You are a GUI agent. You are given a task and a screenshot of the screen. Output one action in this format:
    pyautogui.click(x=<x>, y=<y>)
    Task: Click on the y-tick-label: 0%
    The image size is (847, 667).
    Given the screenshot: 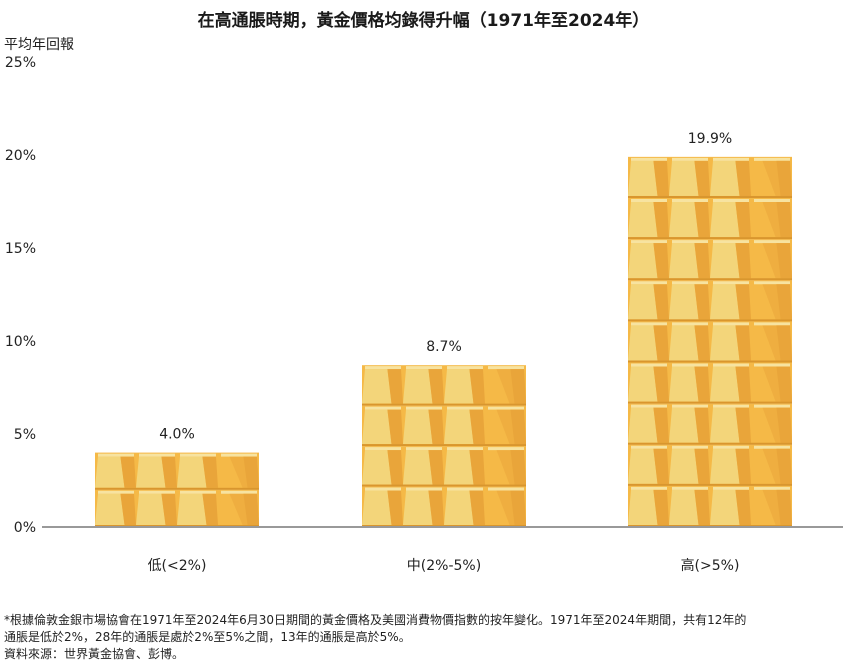 What is the action you would take?
    pyautogui.click(x=25, y=528)
    